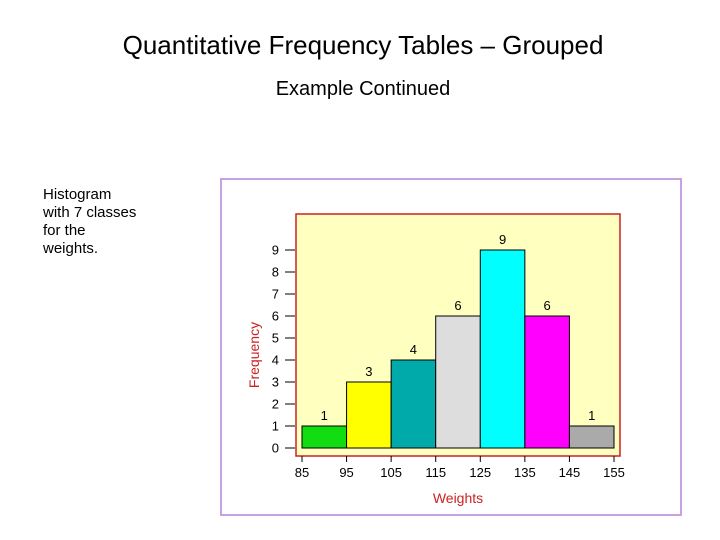 The height and width of the screenshot is (540, 720). Describe the element at coordinates (275, 448) in the screenshot. I see `y-tick-label: 0` at that location.